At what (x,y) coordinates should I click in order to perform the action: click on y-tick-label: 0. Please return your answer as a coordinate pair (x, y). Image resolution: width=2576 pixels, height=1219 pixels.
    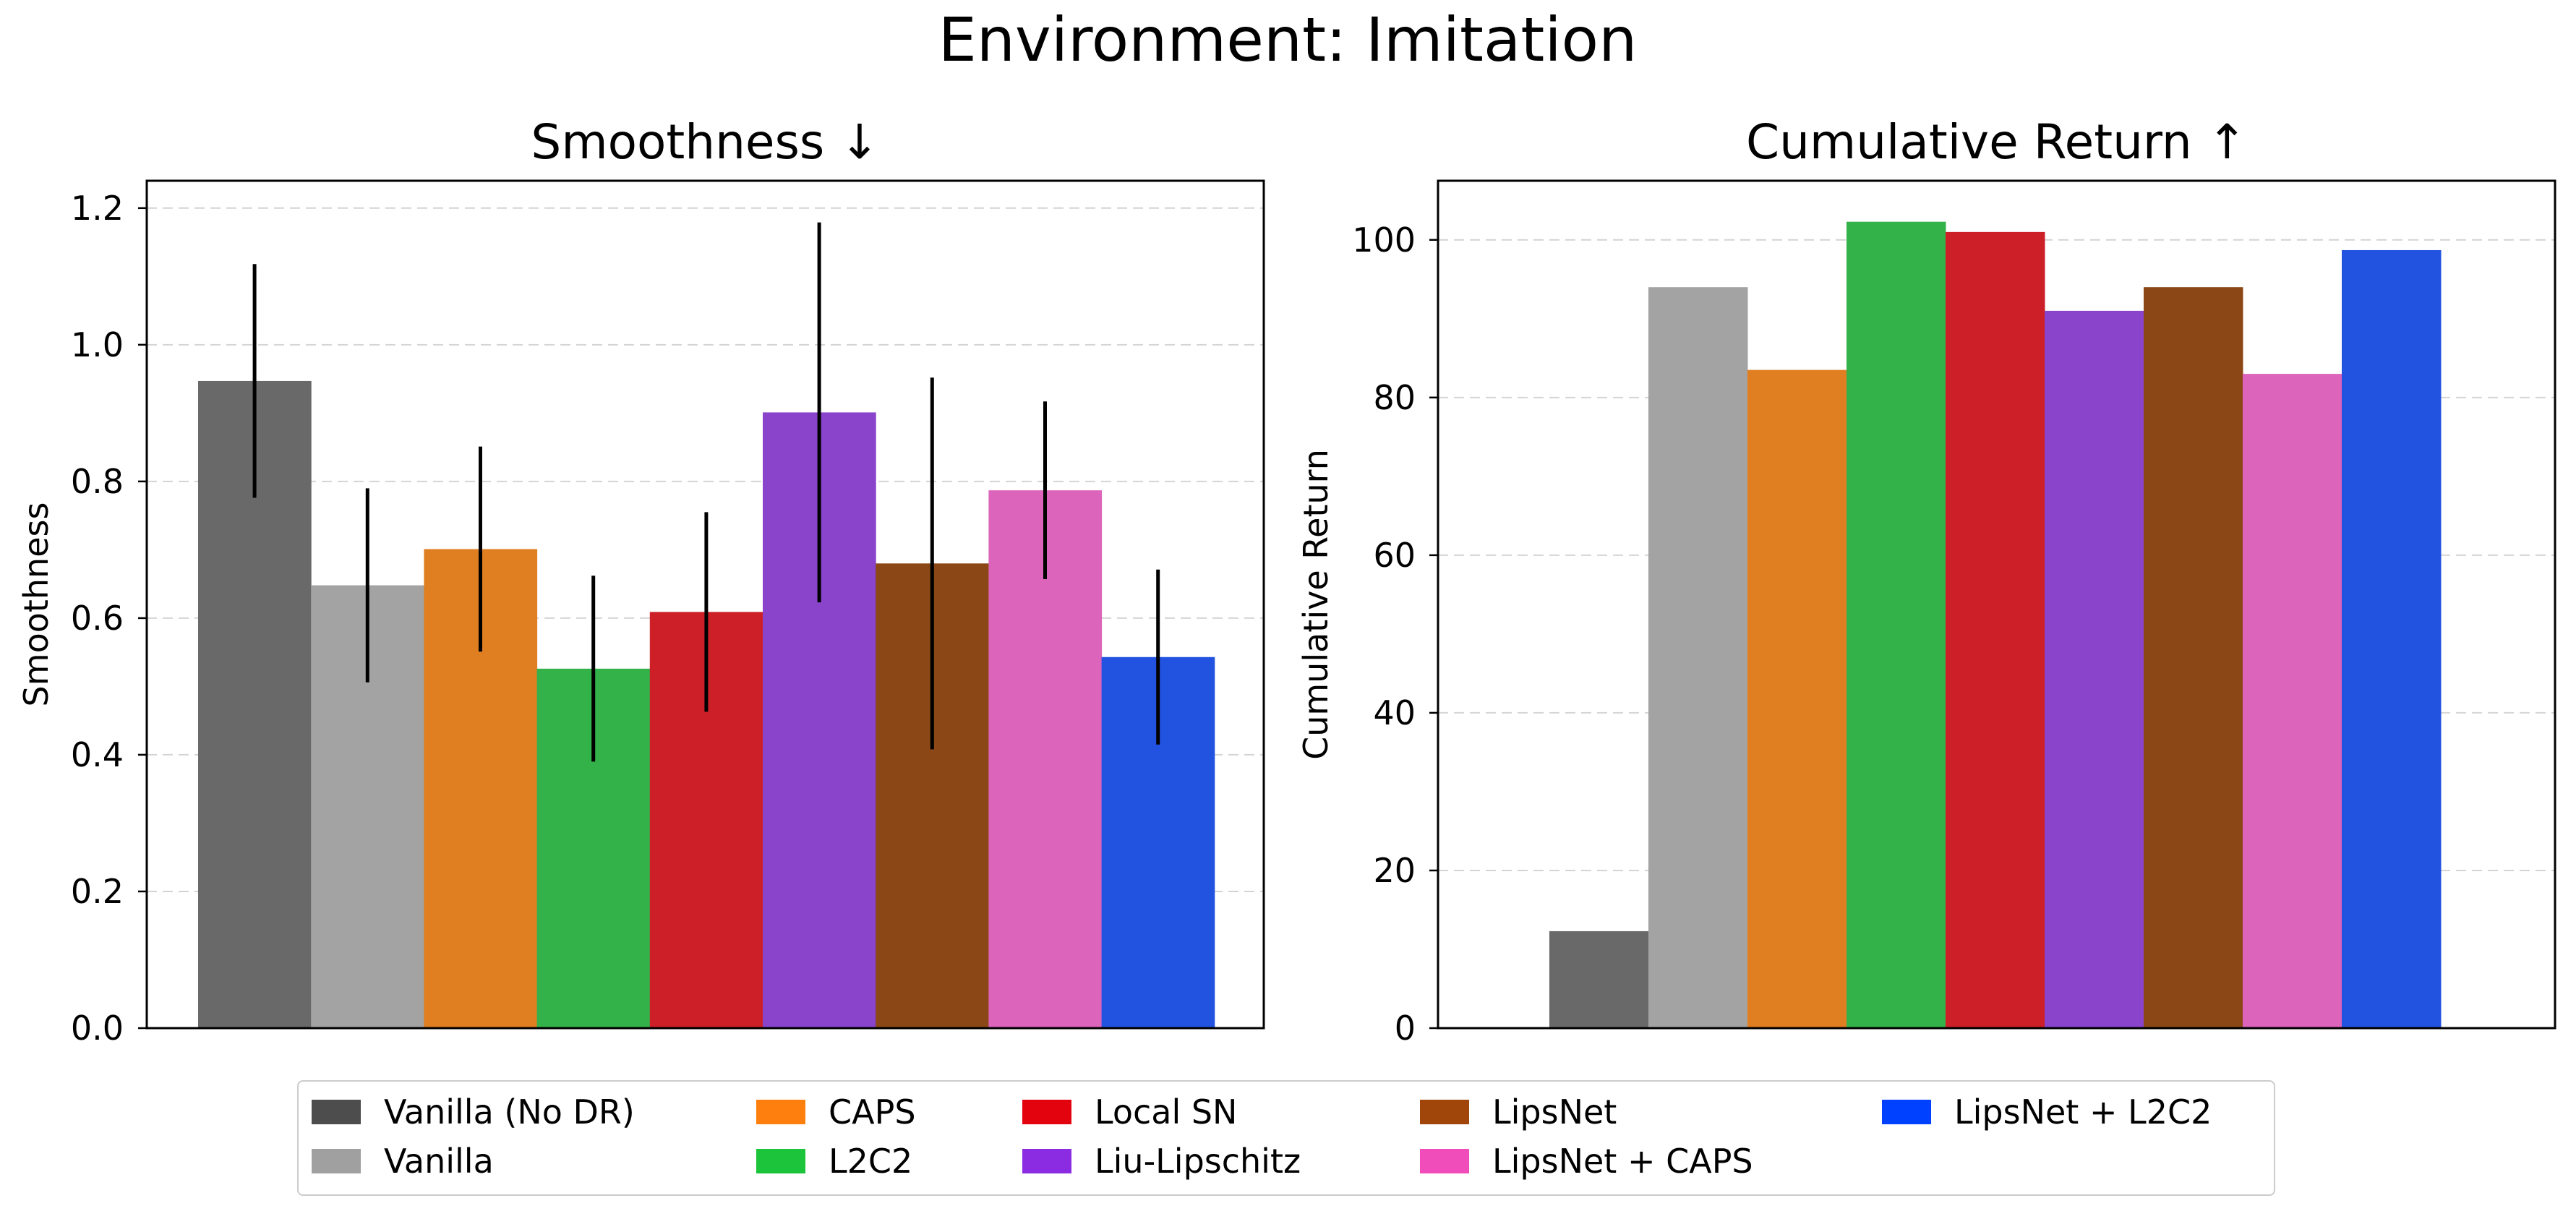
    Looking at the image, I should click on (1405, 1028).